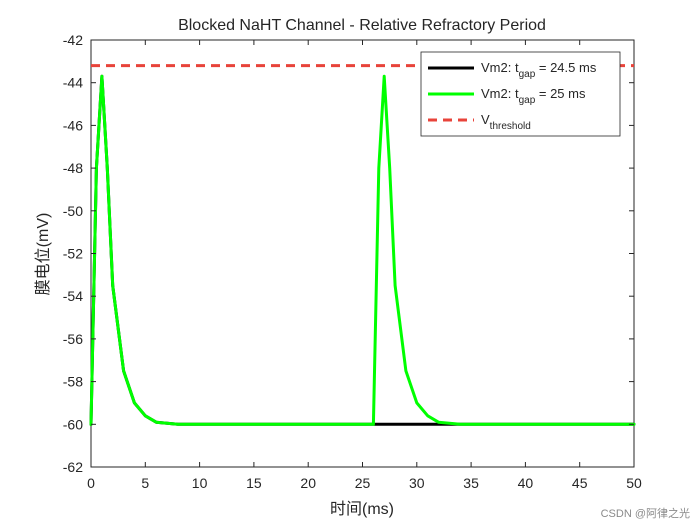 The width and height of the screenshot is (700, 530). I want to click on y-tick-label: -50, so click(73, 211).